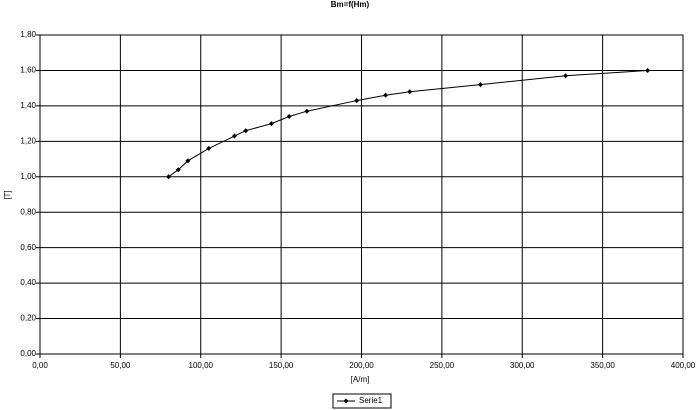 This screenshot has height=410, width=699. What do you see at coordinates (28, 176) in the screenshot?
I see `y-tick-label: 1,00` at bounding box center [28, 176].